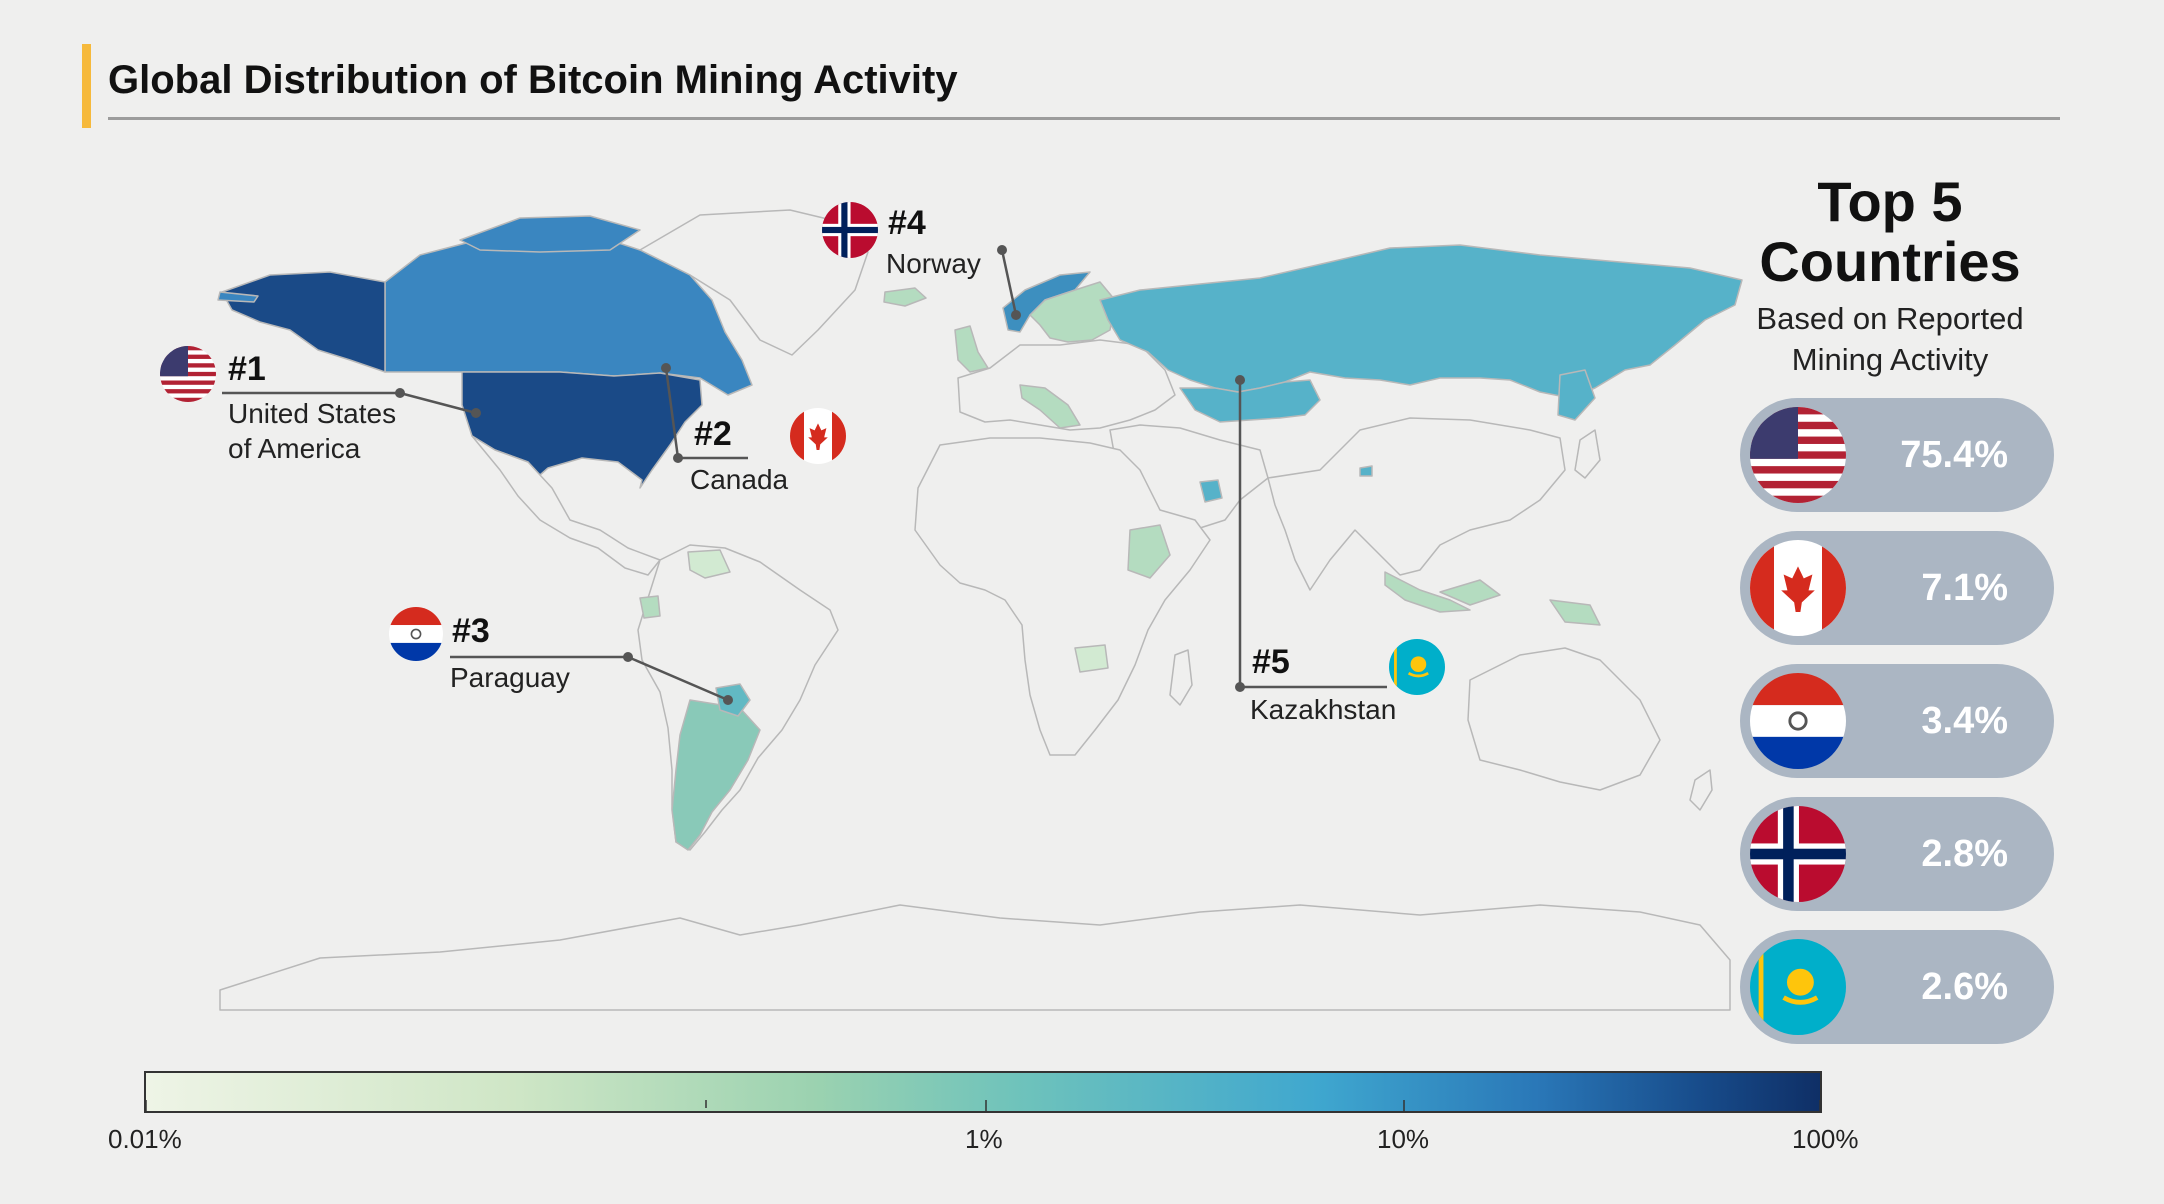 This screenshot has height=1204, width=2164. What do you see at coordinates (303, 322) in the screenshot?
I see `region-alaska` at bounding box center [303, 322].